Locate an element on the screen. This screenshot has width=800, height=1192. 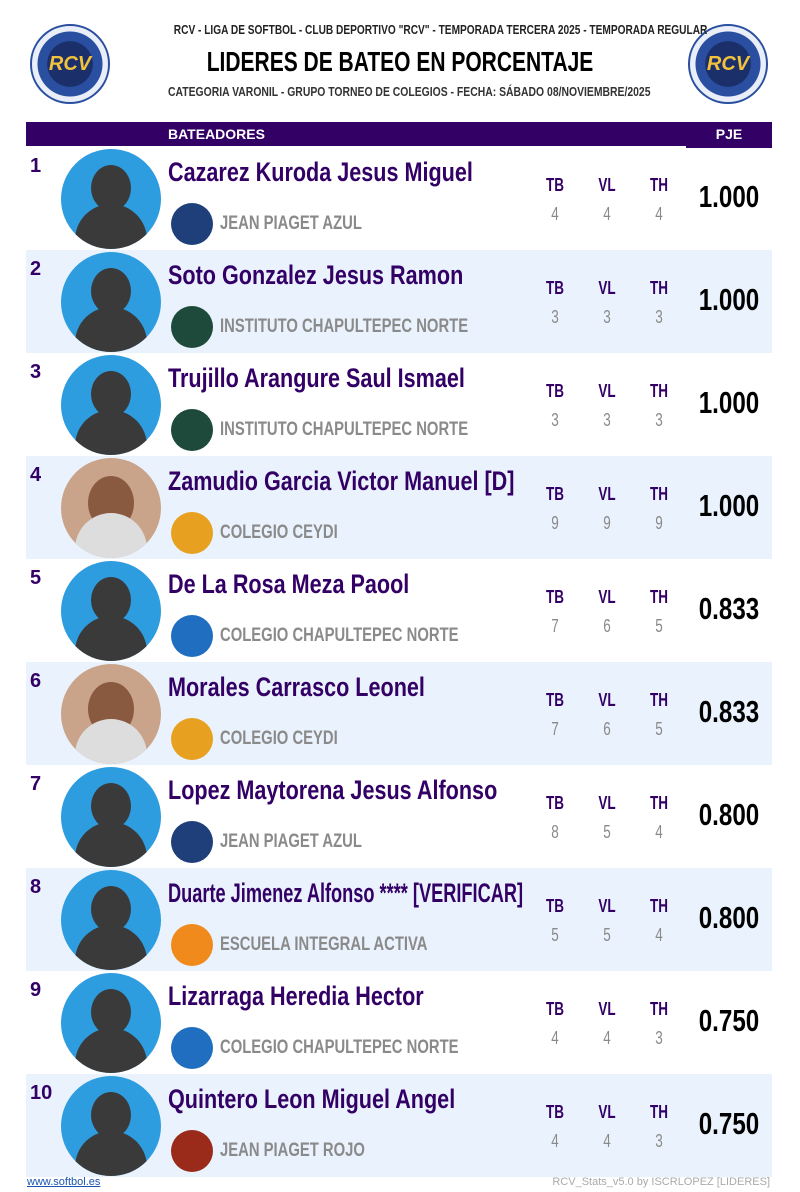
stat-value: 8 is located at coordinates (555, 832).